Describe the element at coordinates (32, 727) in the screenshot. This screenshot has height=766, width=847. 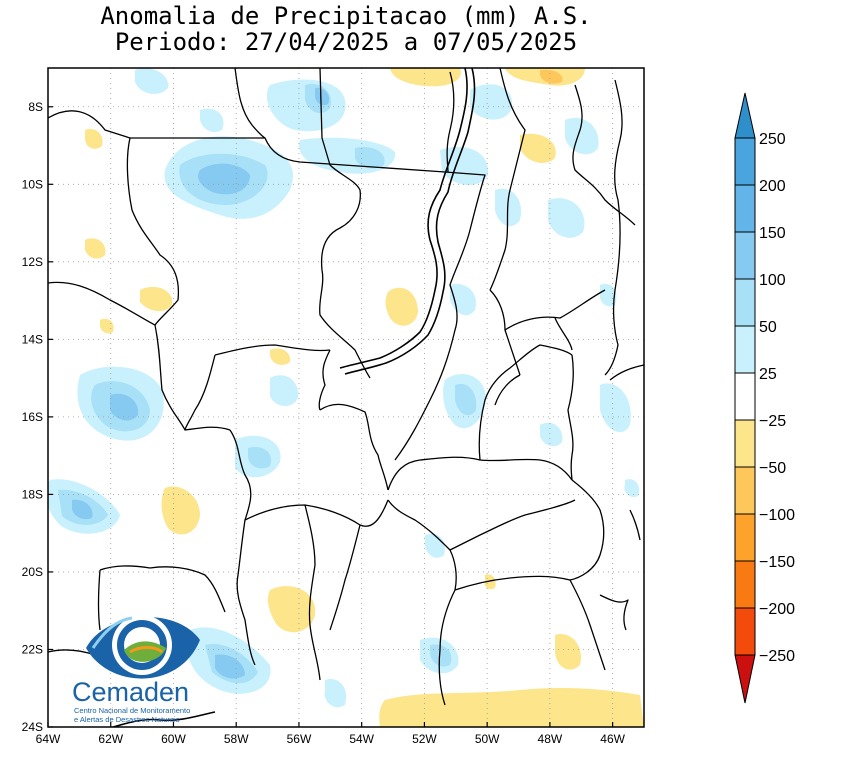
I see `lat-label-24S: 24S` at that location.